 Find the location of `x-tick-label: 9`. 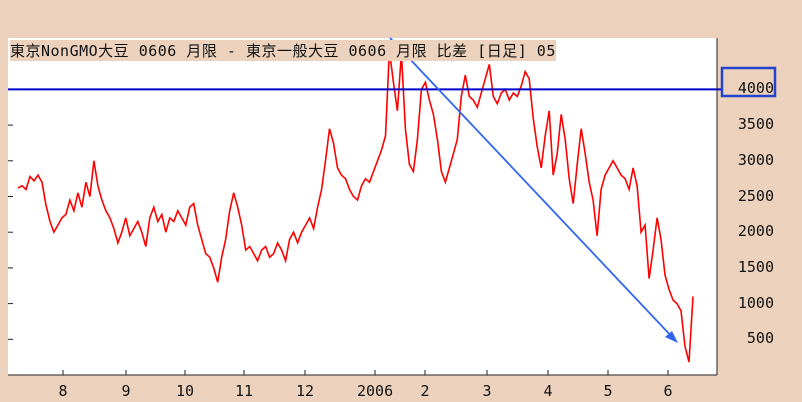

x-tick-label: 9 is located at coordinates (126, 391).